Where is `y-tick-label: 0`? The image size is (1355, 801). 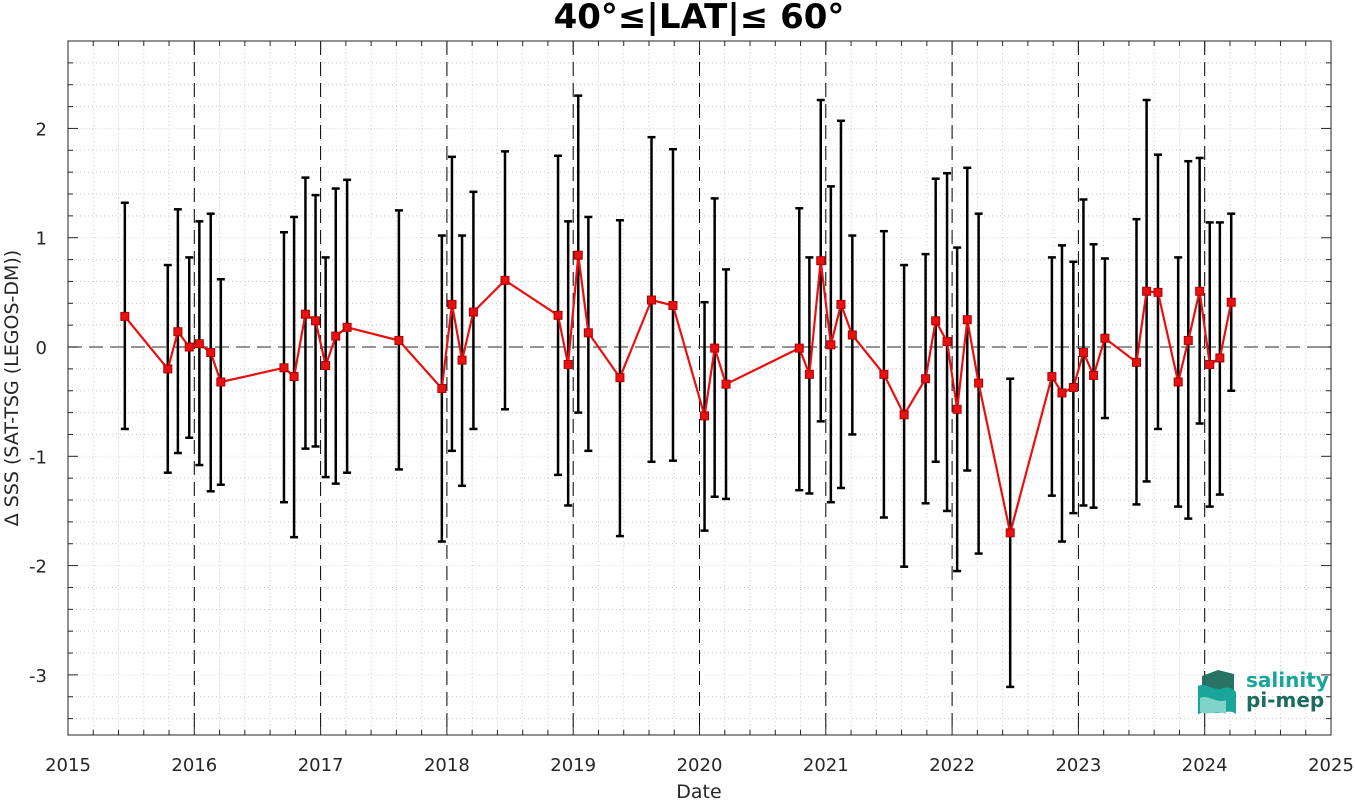 y-tick-label: 0 is located at coordinates (41, 348).